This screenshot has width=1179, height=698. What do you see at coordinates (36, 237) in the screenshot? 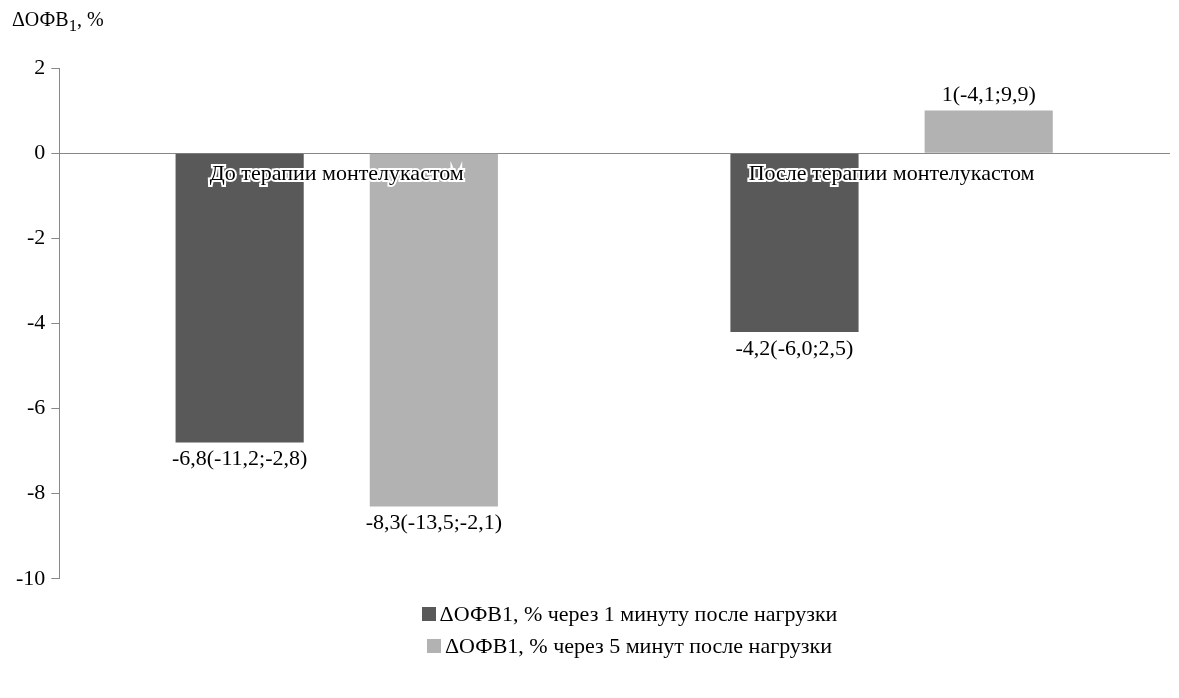
I see `y-tick-label: -2` at bounding box center [36, 237].